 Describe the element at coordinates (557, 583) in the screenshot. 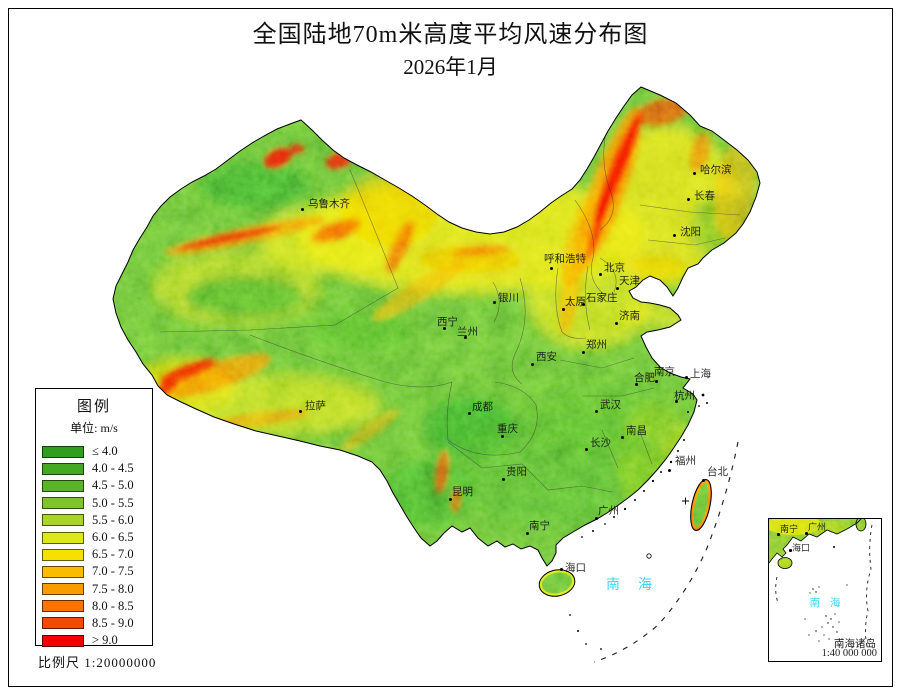

I see `hainan-island` at that location.